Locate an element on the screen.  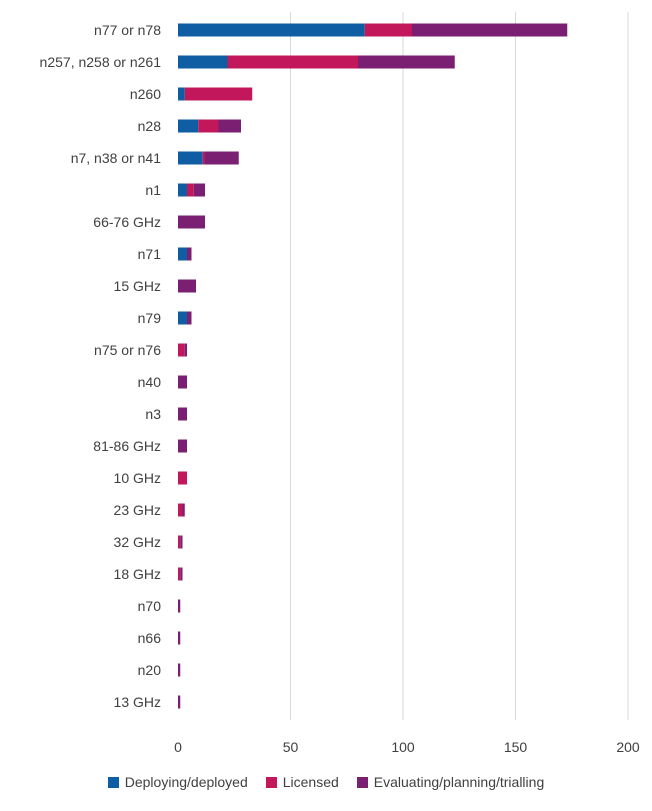
legend-label-deploying: Deploying/deployed is located at coordinates (186, 782).